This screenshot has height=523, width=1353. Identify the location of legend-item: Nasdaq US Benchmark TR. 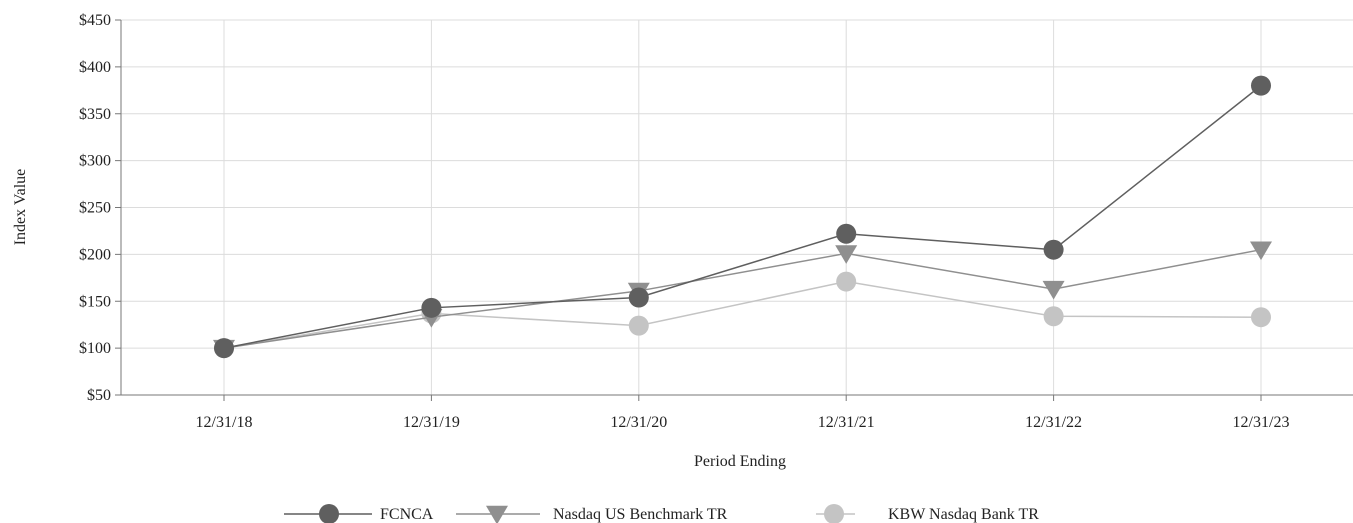
(592, 514).